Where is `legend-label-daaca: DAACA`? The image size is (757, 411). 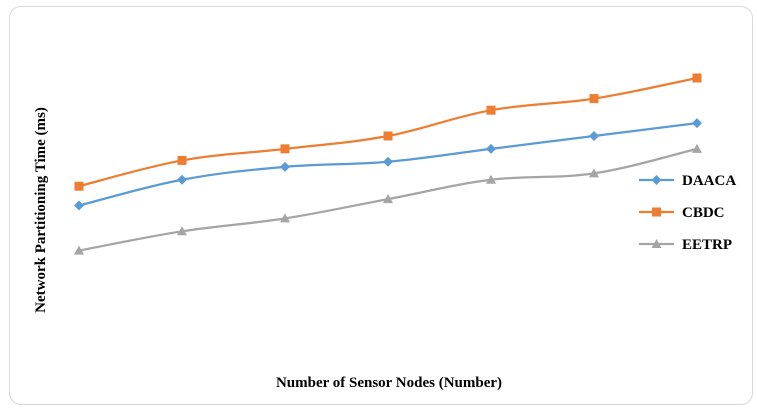
legend-label-daaca: DAACA is located at coordinates (709, 181).